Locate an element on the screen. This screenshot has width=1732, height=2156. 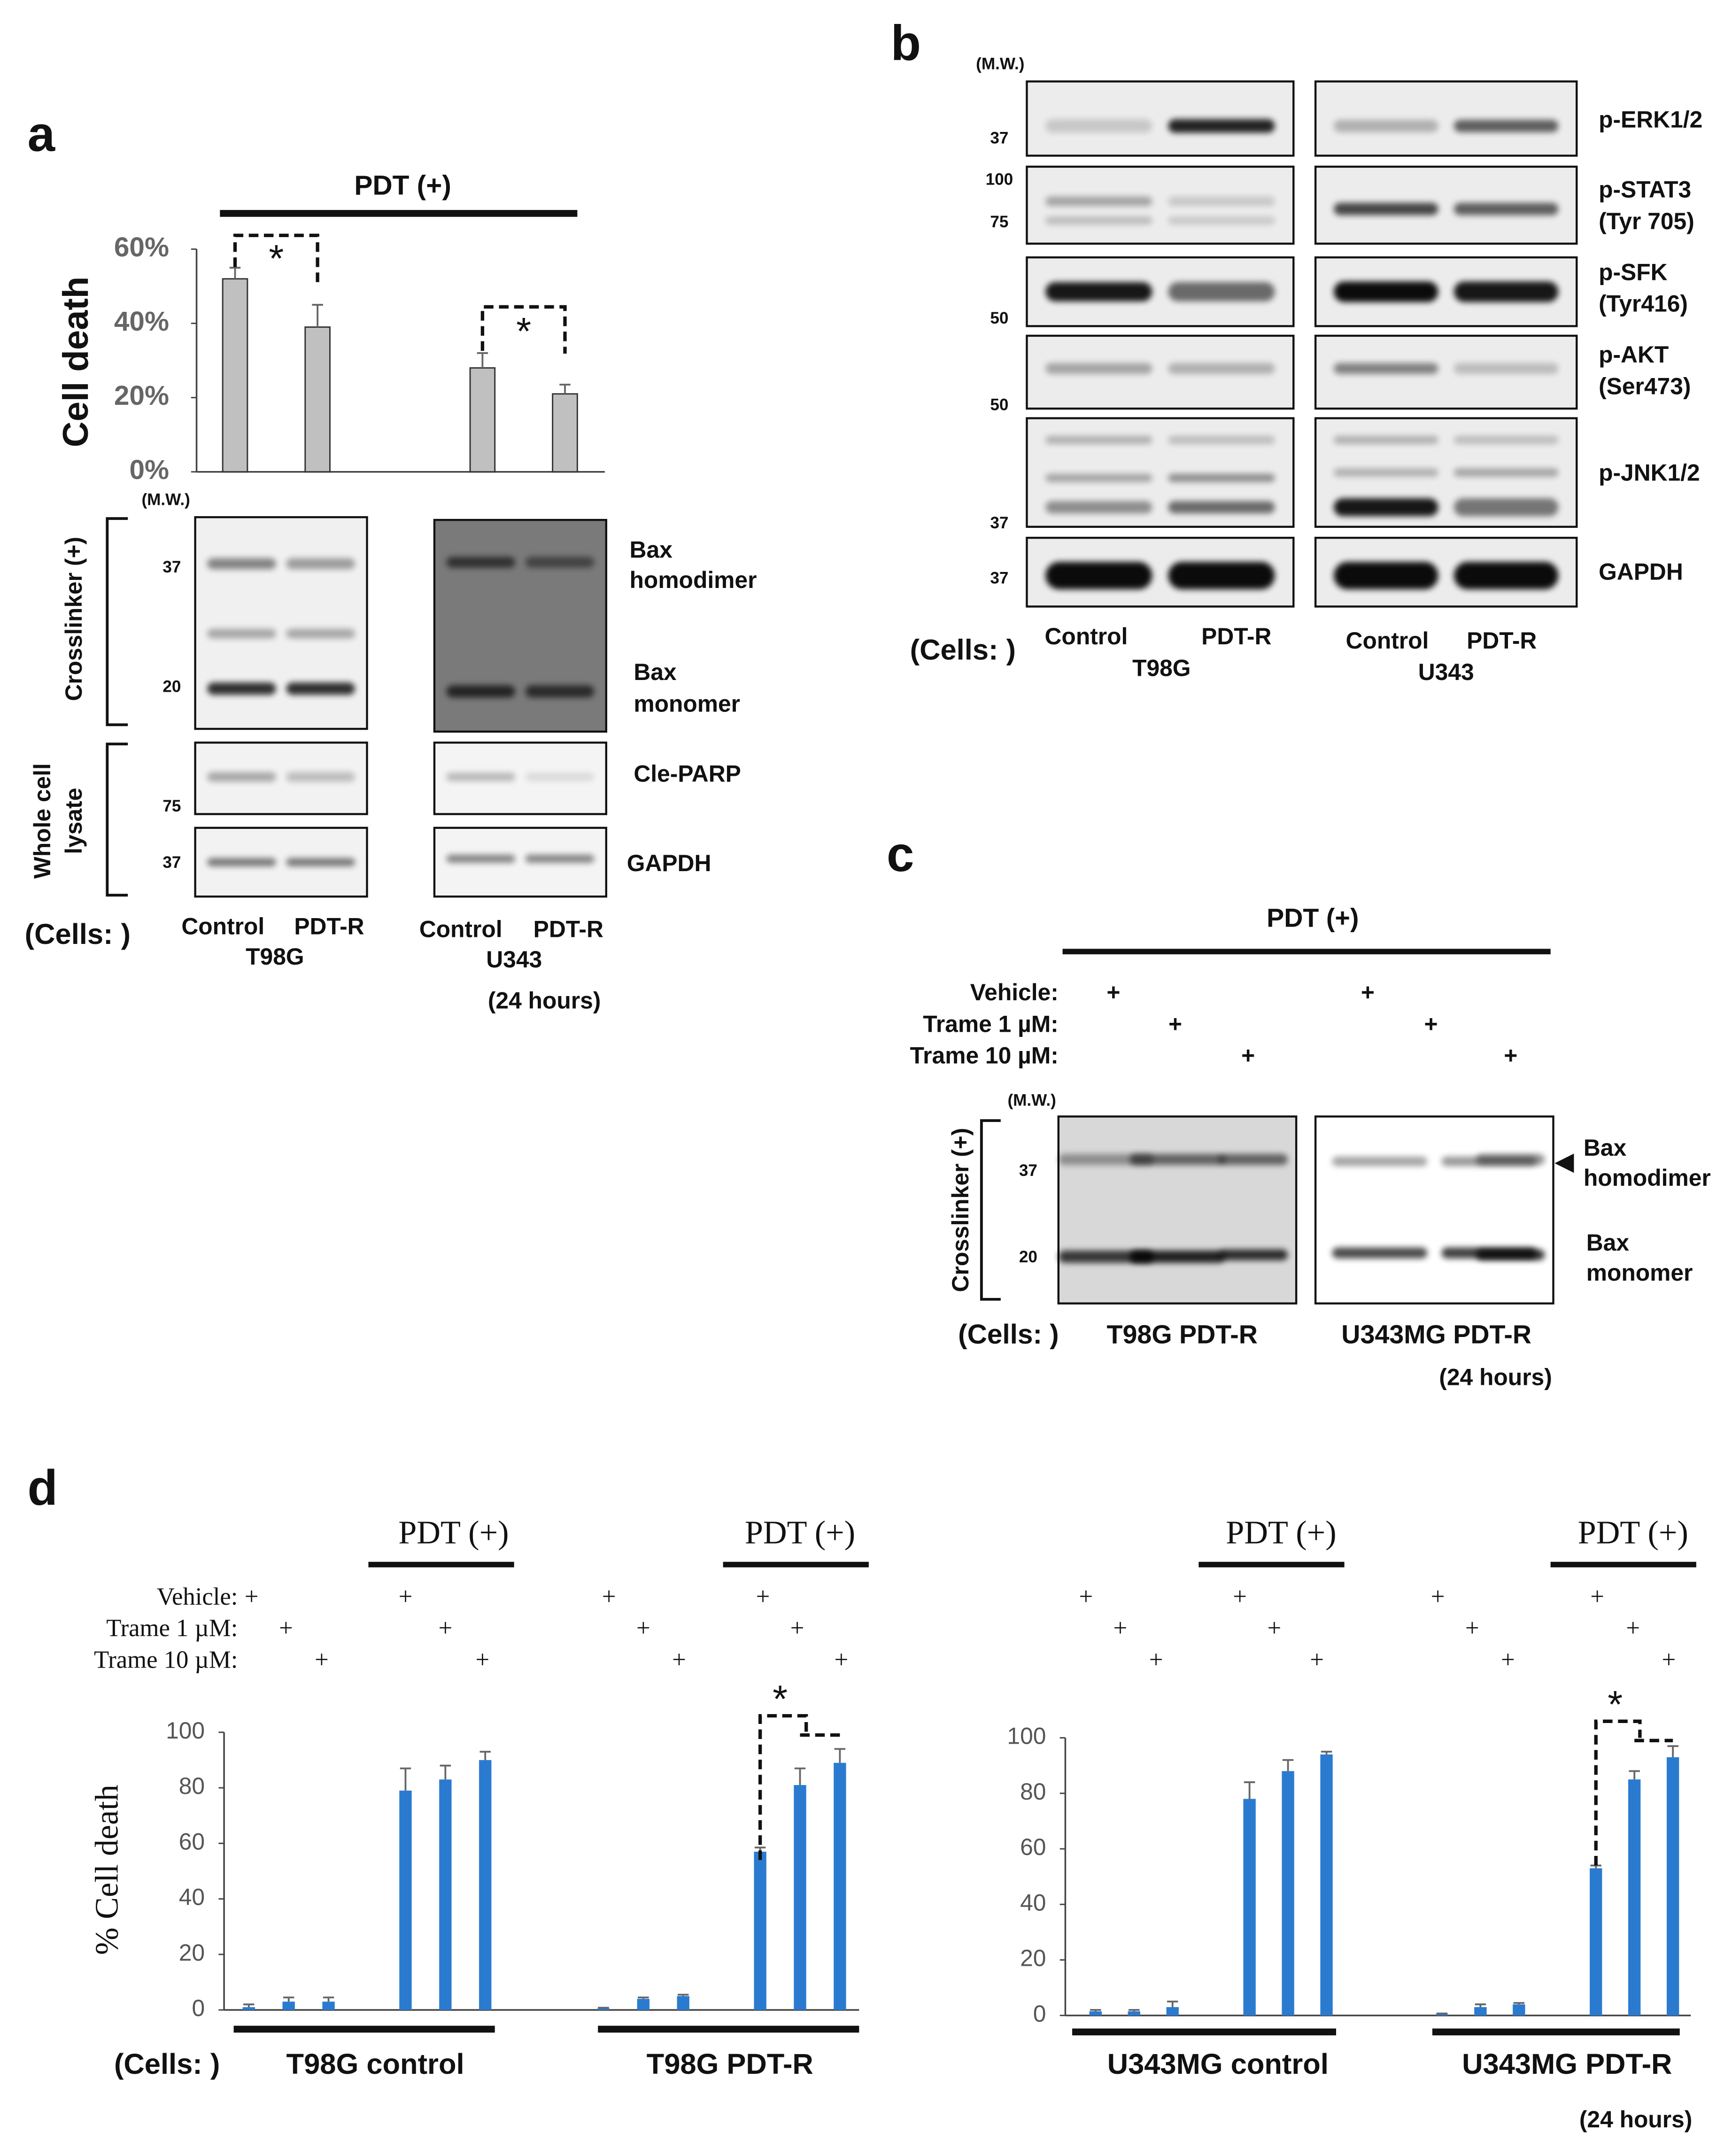
label: T98G control is located at coordinates (375, 2064).